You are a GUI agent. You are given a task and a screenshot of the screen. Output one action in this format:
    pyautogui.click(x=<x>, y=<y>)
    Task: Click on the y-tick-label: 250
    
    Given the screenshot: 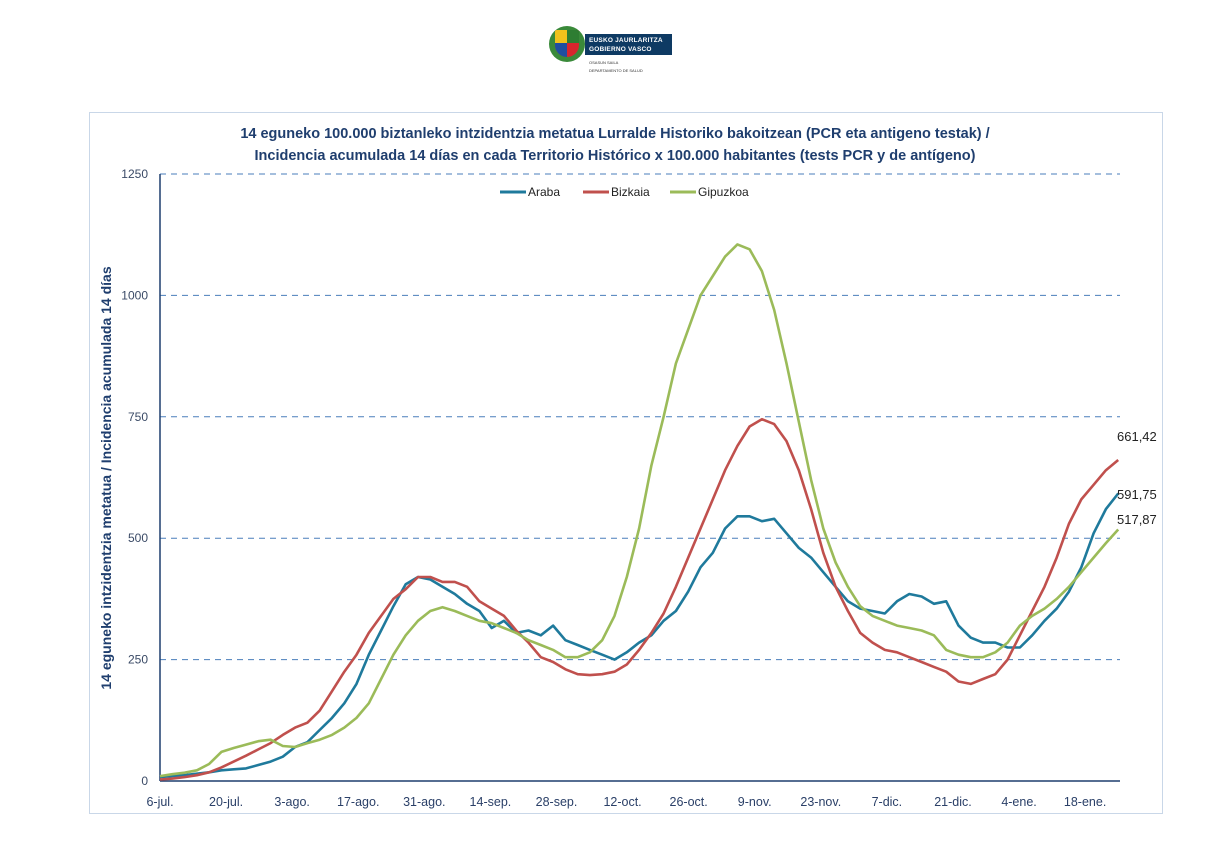 What is the action you would take?
    pyautogui.click(x=138, y=660)
    